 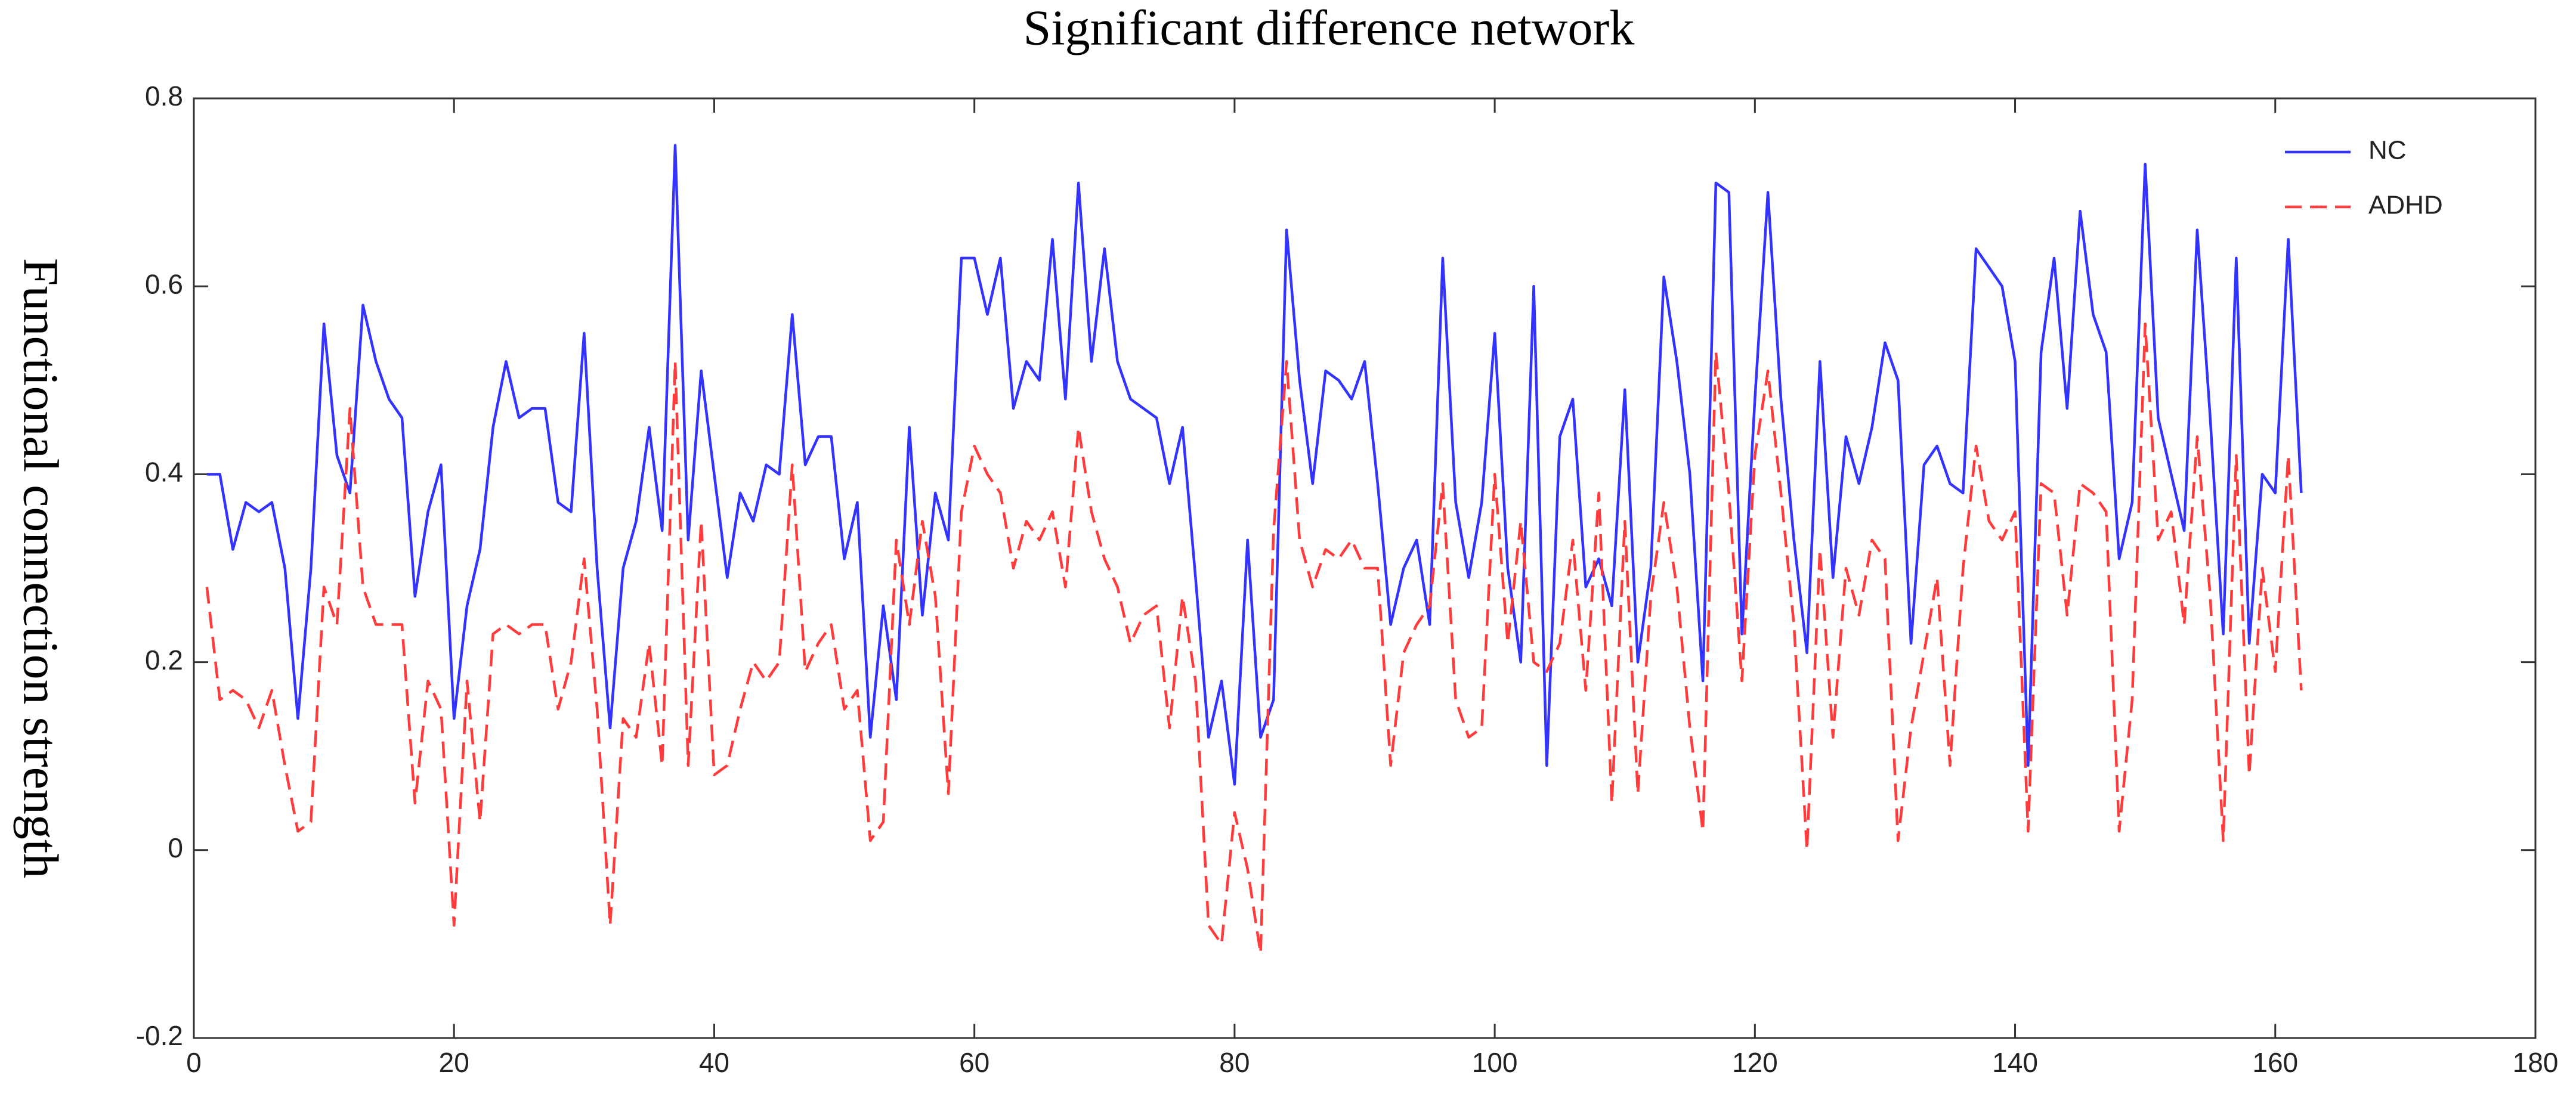 What do you see at coordinates (159, 1035) in the screenshot?
I see `y-tick-label: -0.2` at bounding box center [159, 1035].